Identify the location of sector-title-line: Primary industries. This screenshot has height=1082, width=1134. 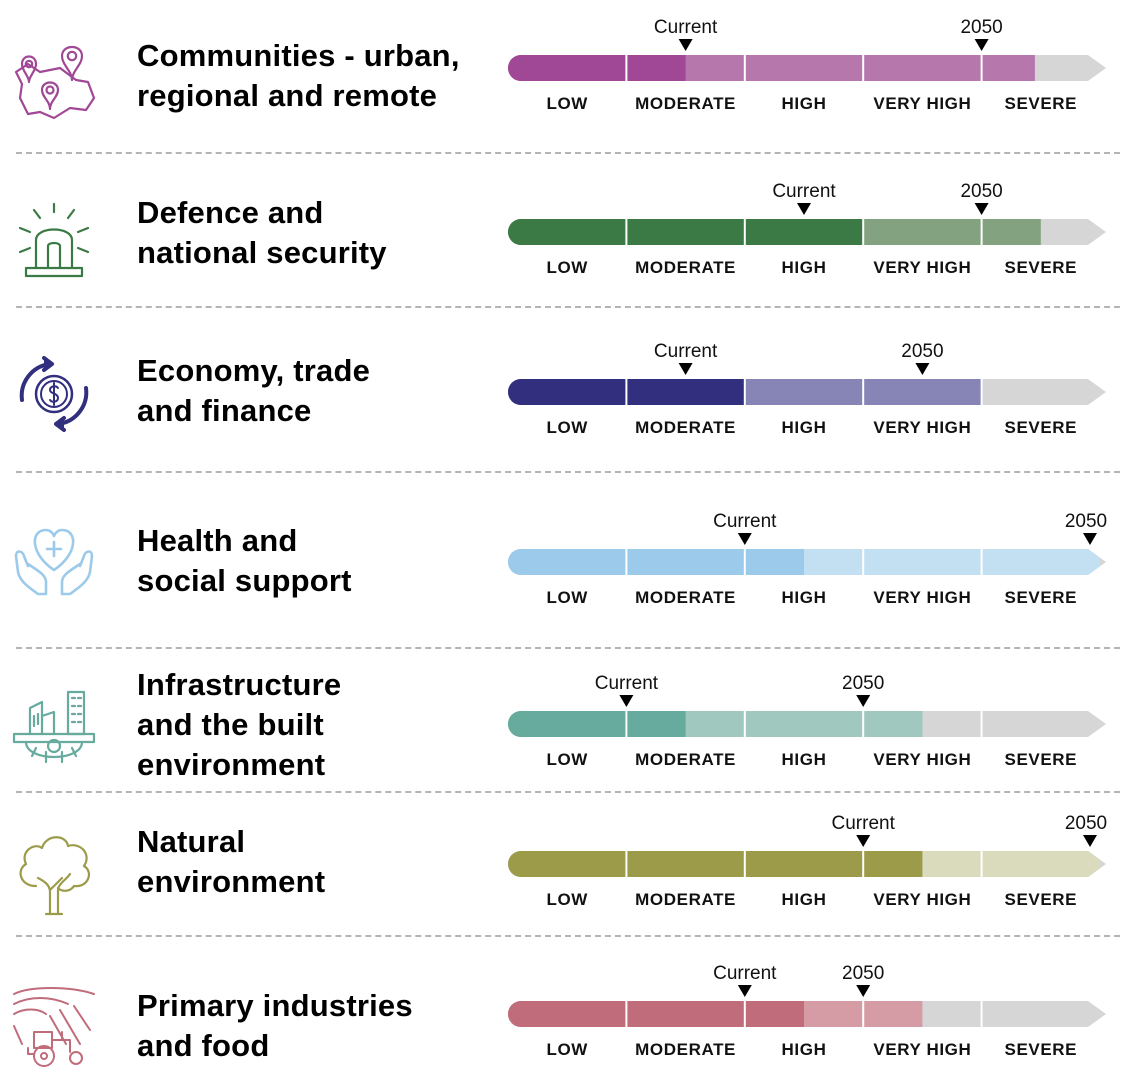
(275, 1005).